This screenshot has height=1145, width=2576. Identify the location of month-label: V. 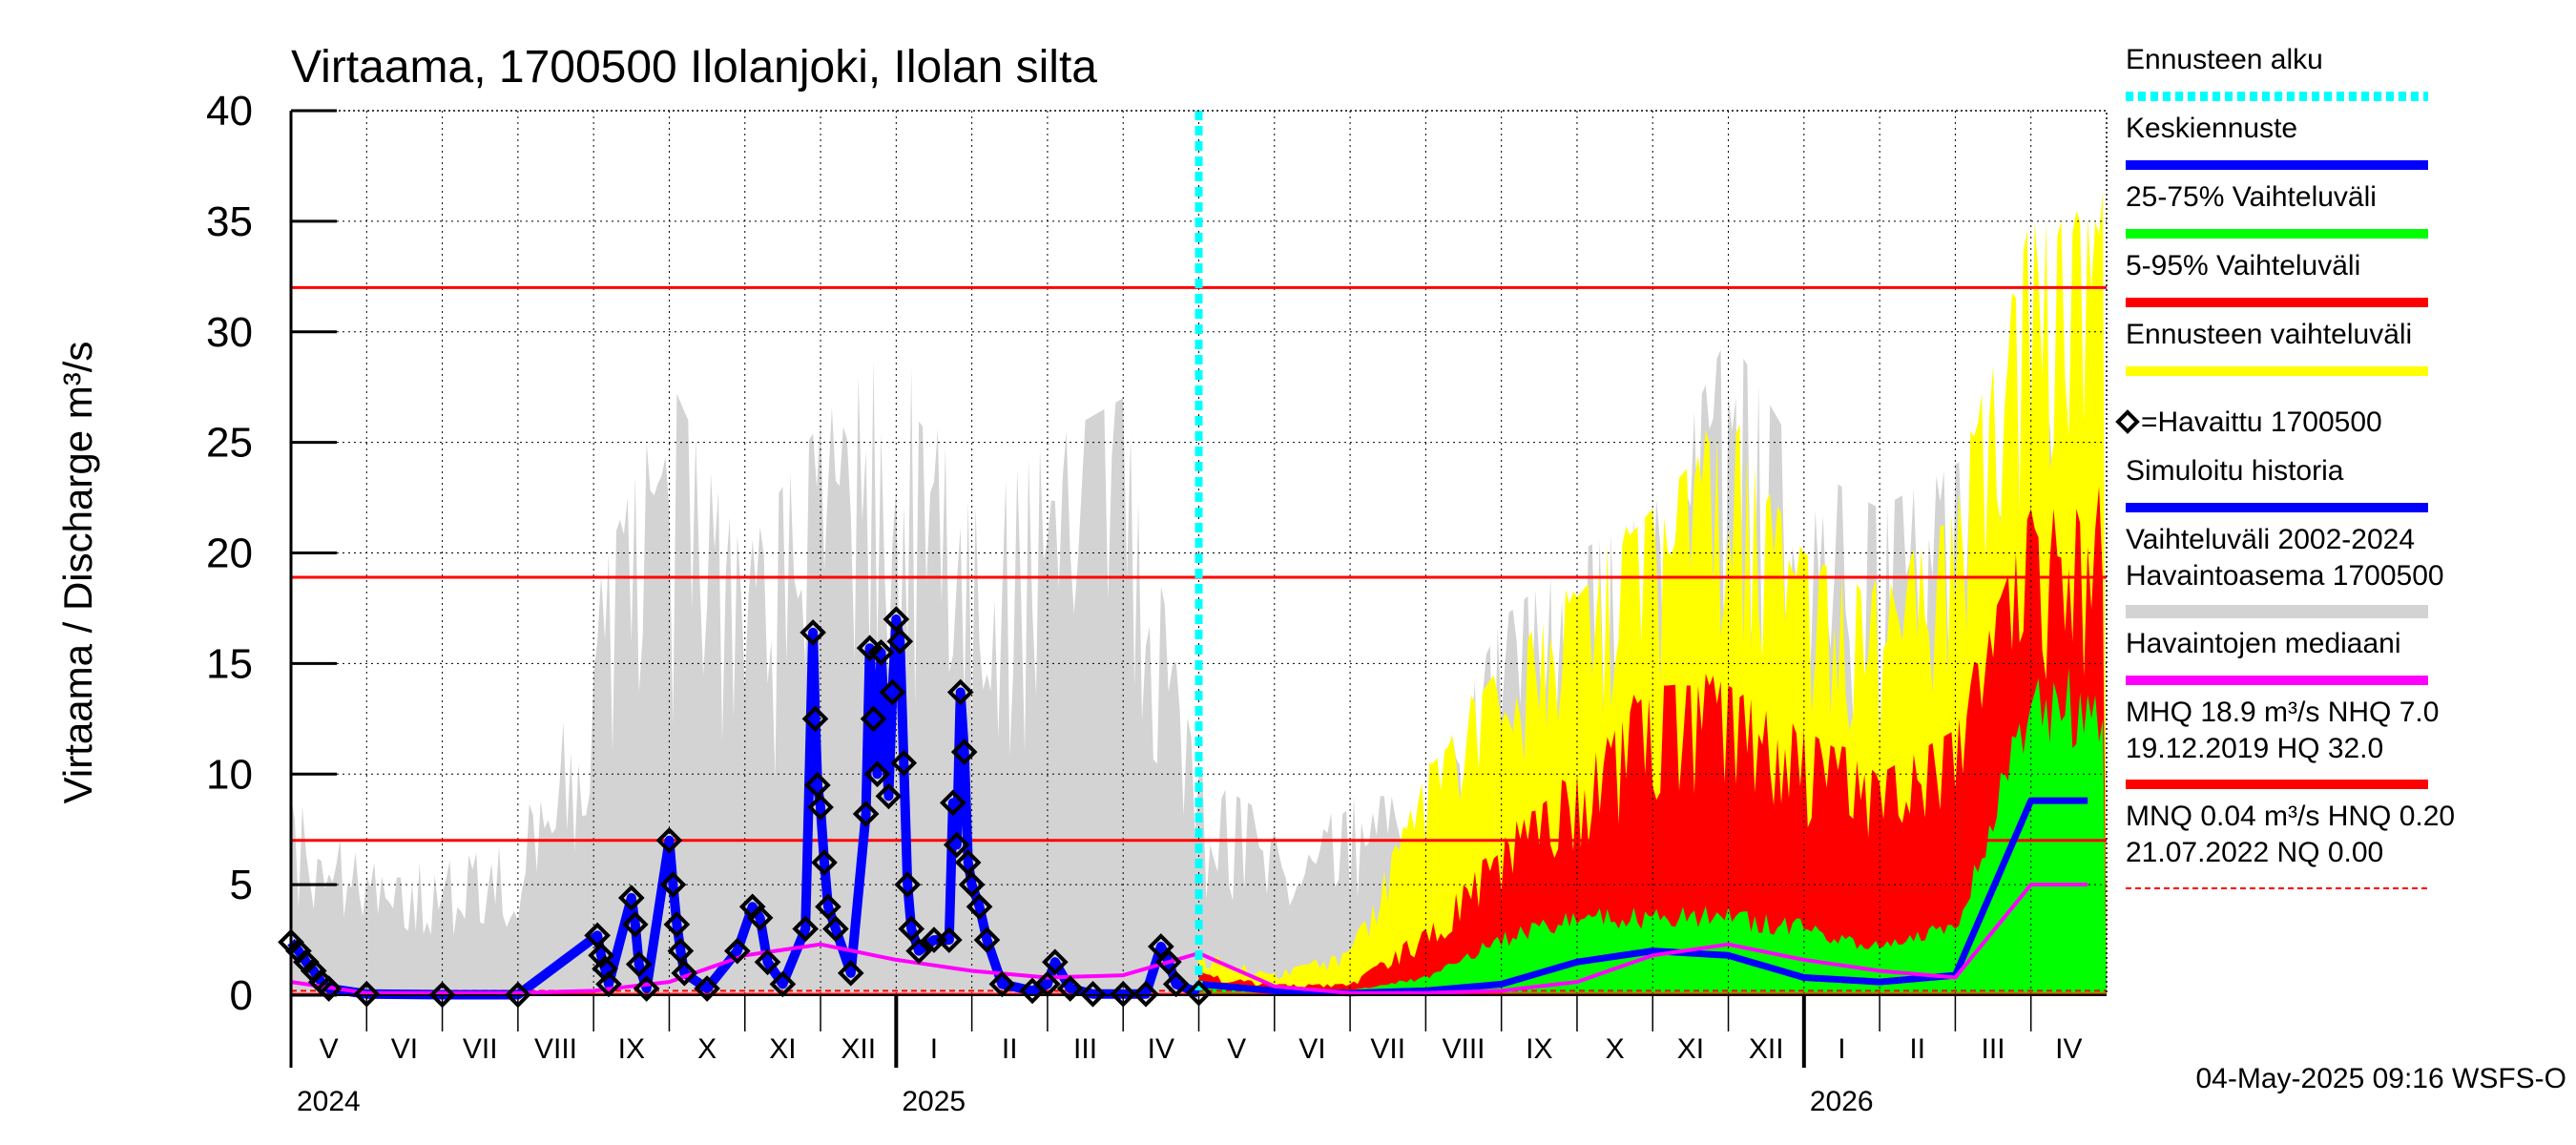
(329, 1049).